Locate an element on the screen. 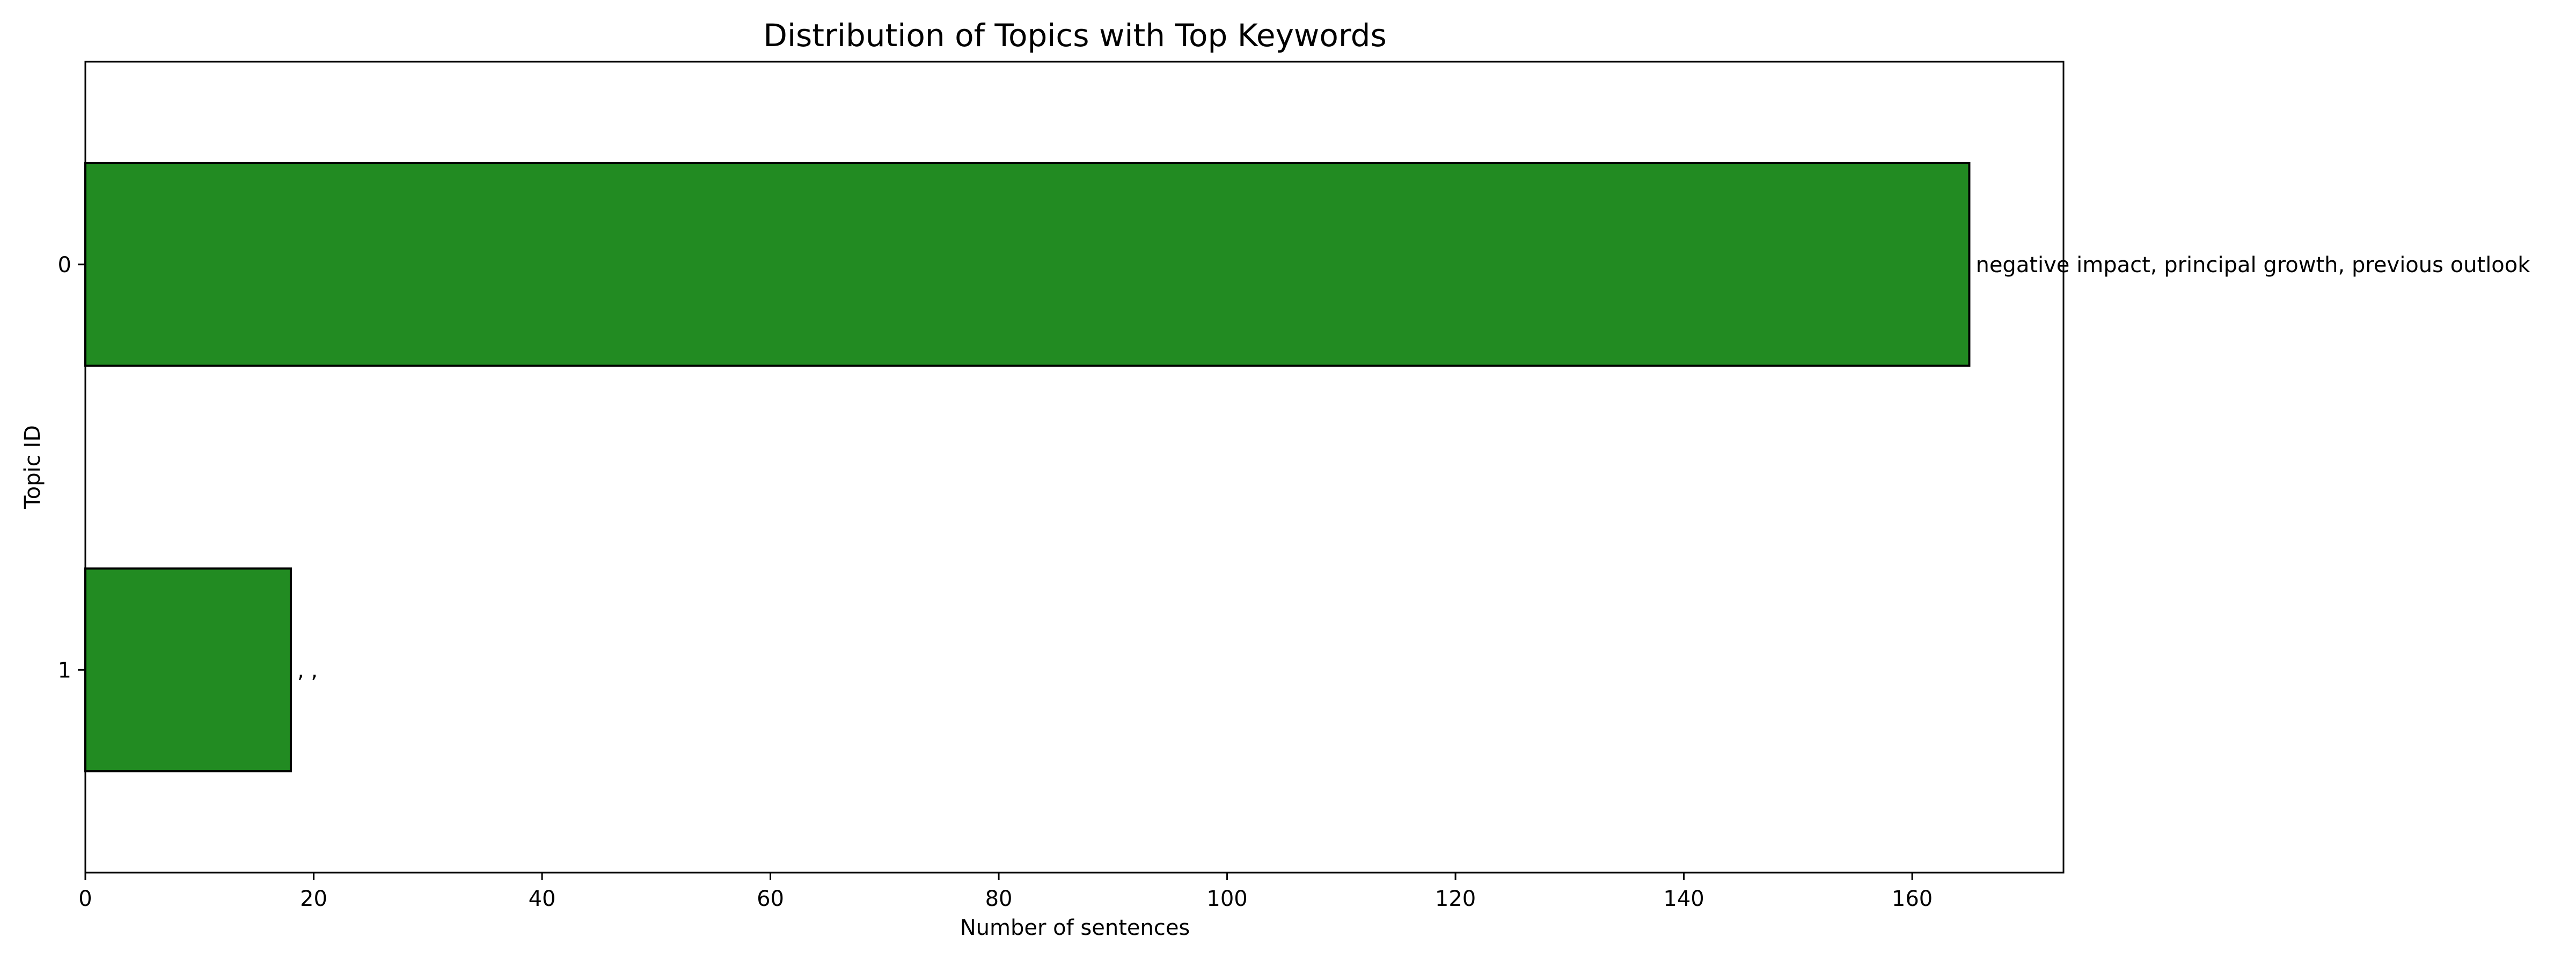  x-tick-label: 60 is located at coordinates (770, 899).